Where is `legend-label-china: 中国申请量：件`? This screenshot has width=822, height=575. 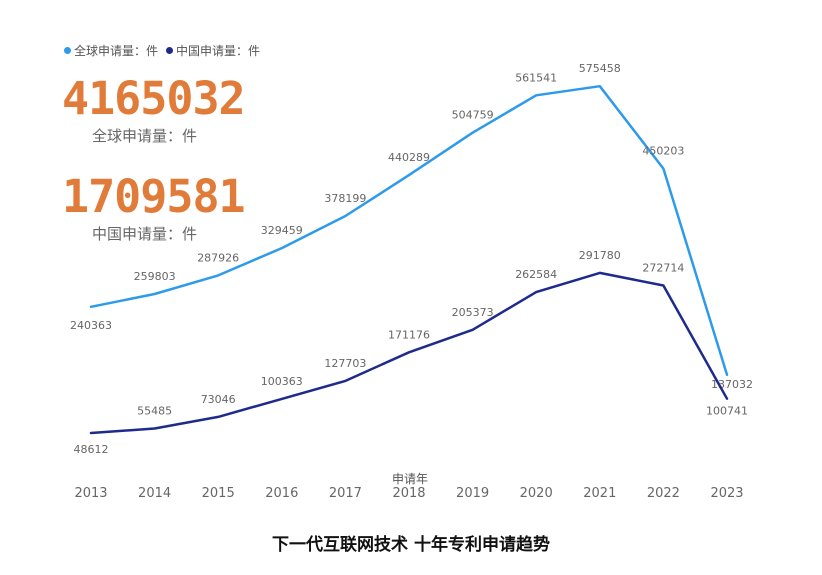 legend-label-china: 中国申请量：件 is located at coordinates (218, 51).